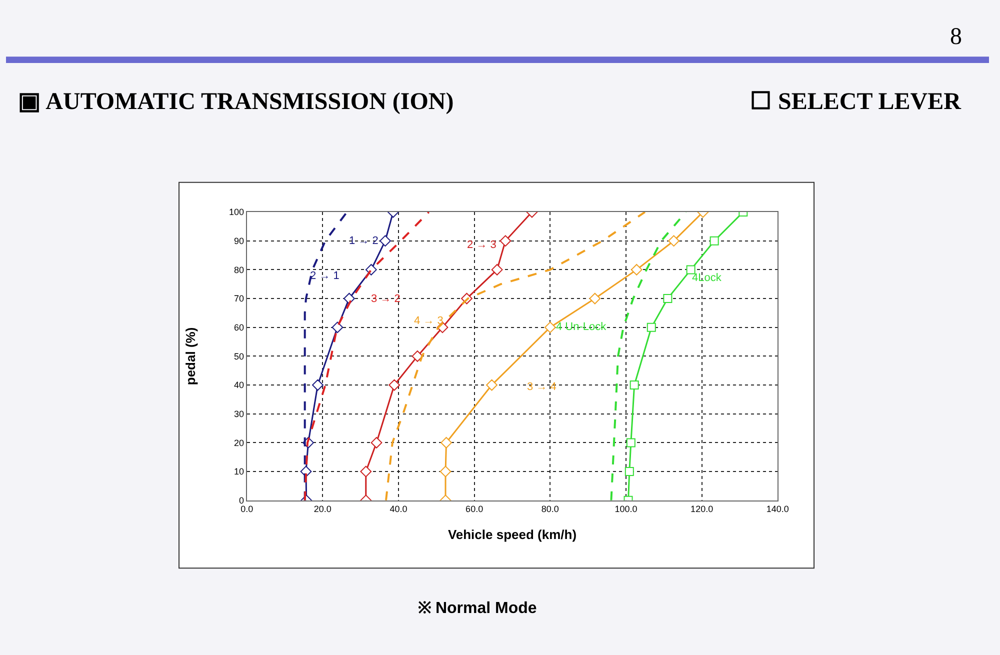 The width and height of the screenshot is (1000, 655). What do you see at coordinates (481, 245) in the screenshot?
I see `series-label: 2 → 3` at bounding box center [481, 245].